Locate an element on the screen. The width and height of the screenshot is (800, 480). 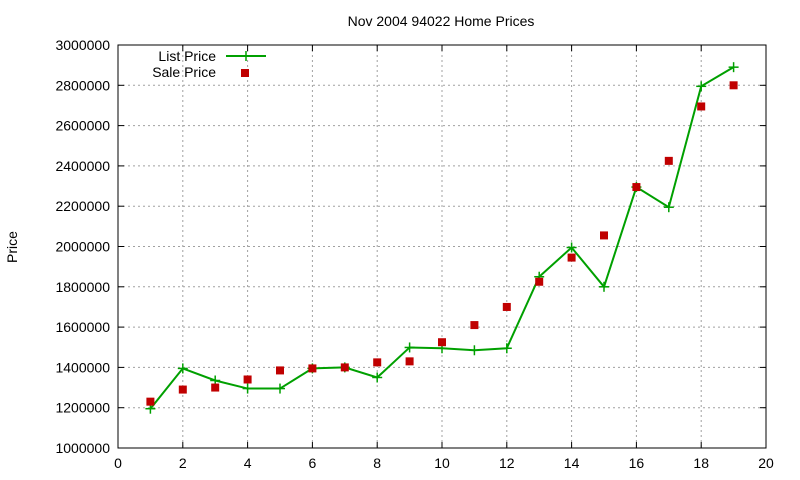
y-axis-label: Price is located at coordinates (12, 247).